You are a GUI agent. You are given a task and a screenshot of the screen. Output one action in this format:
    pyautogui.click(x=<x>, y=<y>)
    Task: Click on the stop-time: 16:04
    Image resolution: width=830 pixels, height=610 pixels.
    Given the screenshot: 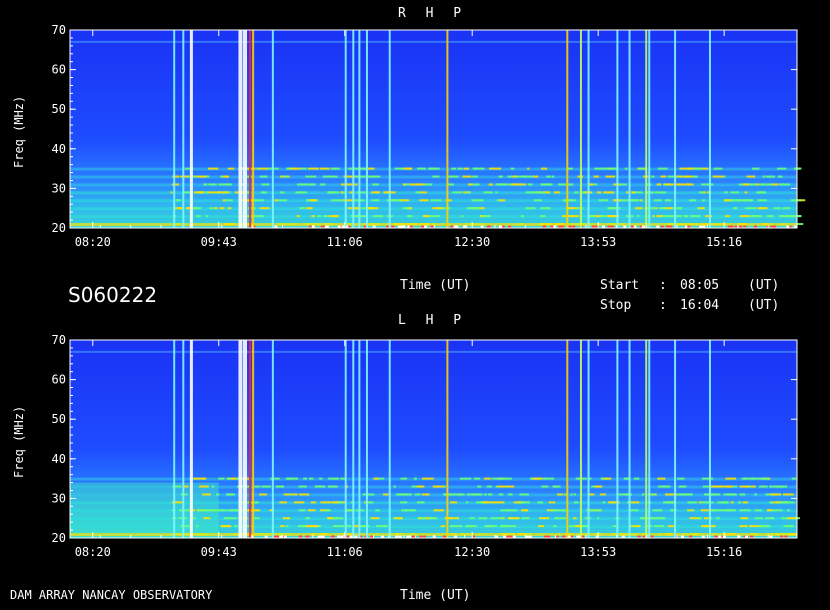 What is the action you would take?
    pyautogui.click(x=700, y=305)
    